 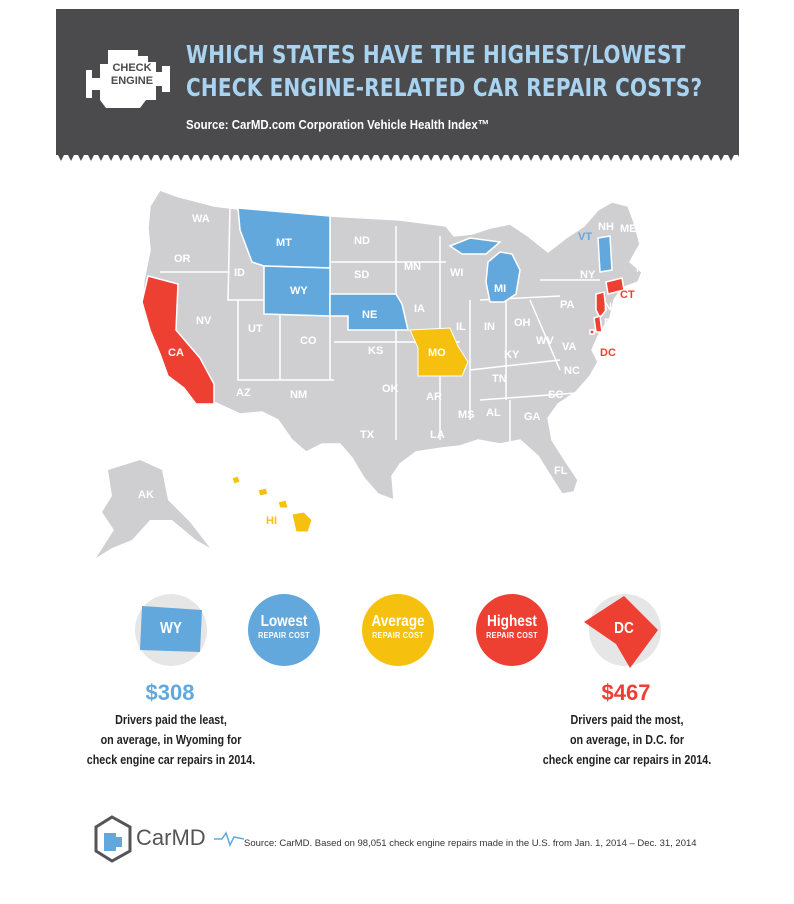 What do you see at coordinates (170, 692) in the screenshot?
I see `lowest-price: $308` at bounding box center [170, 692].